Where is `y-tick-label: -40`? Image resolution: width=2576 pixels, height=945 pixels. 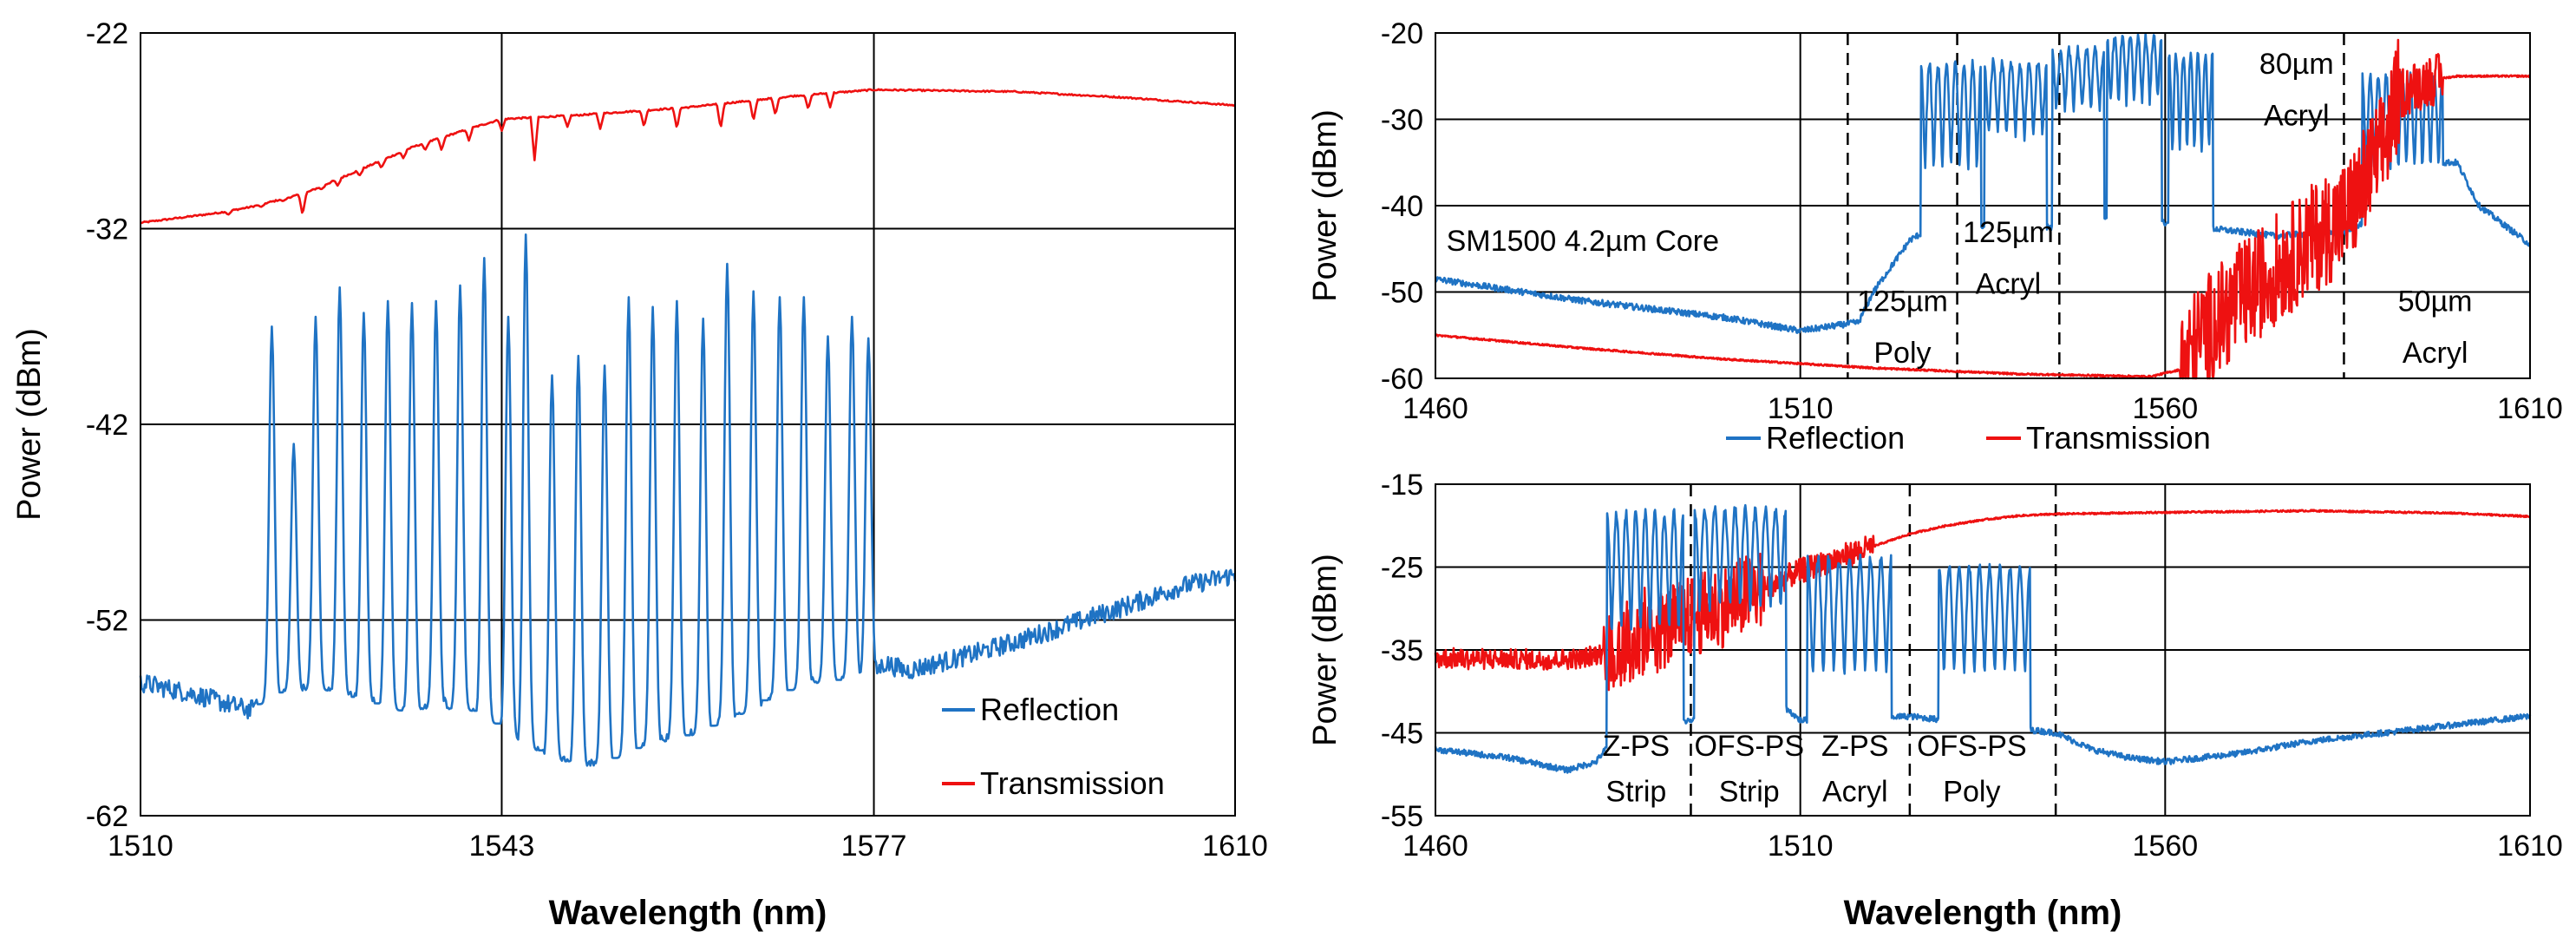 y-tick-label: -40 is located at coordinates (1402, 206).